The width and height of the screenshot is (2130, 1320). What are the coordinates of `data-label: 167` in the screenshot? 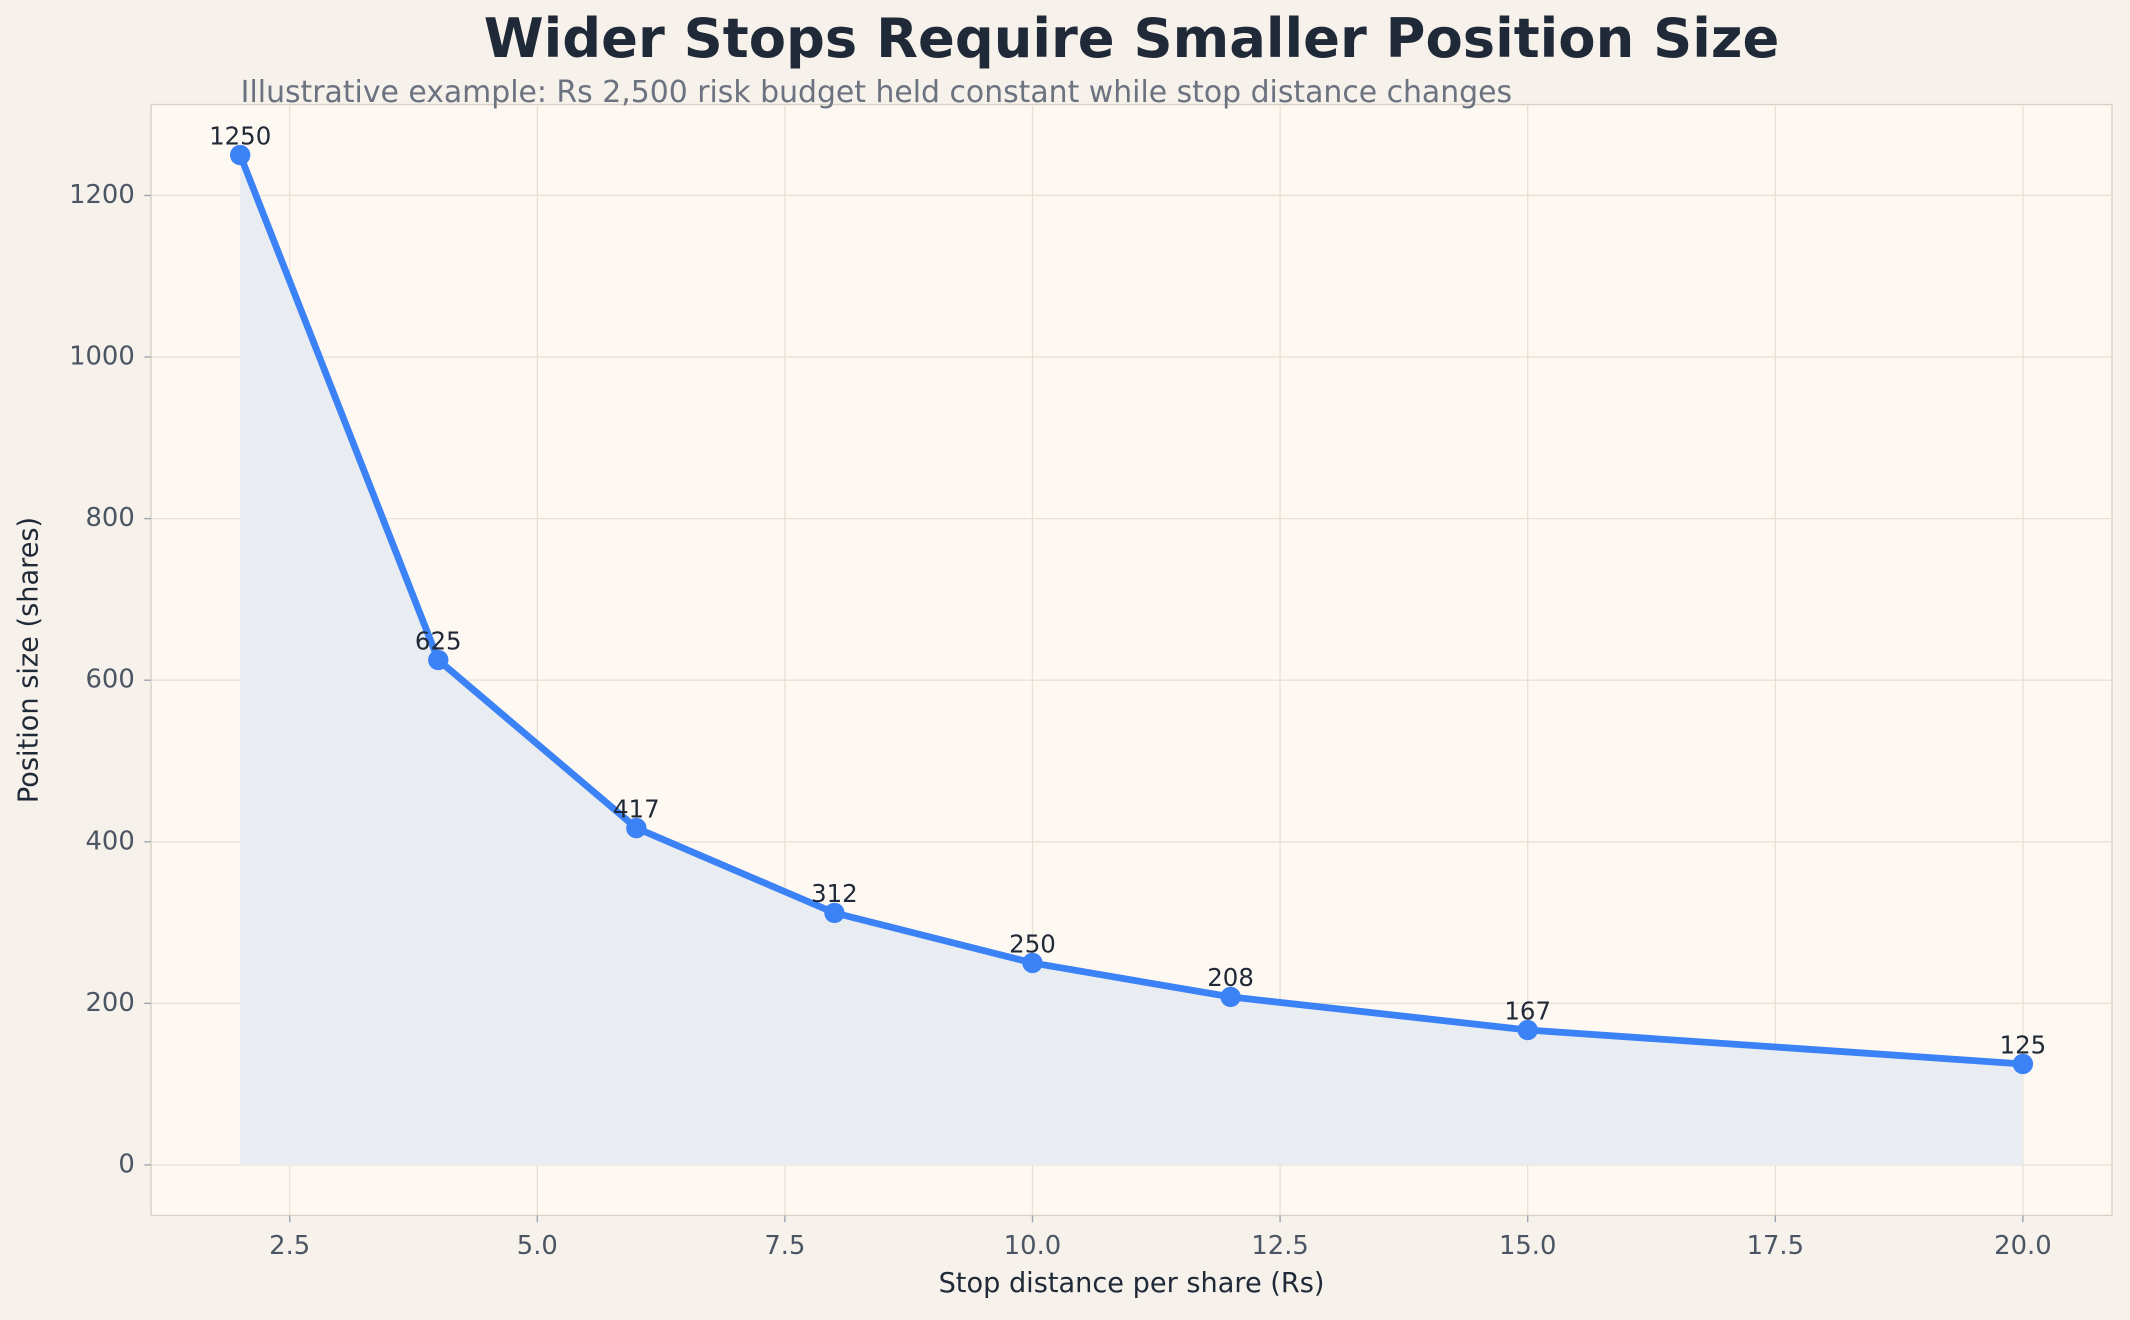 It's located at (1527, 1010).